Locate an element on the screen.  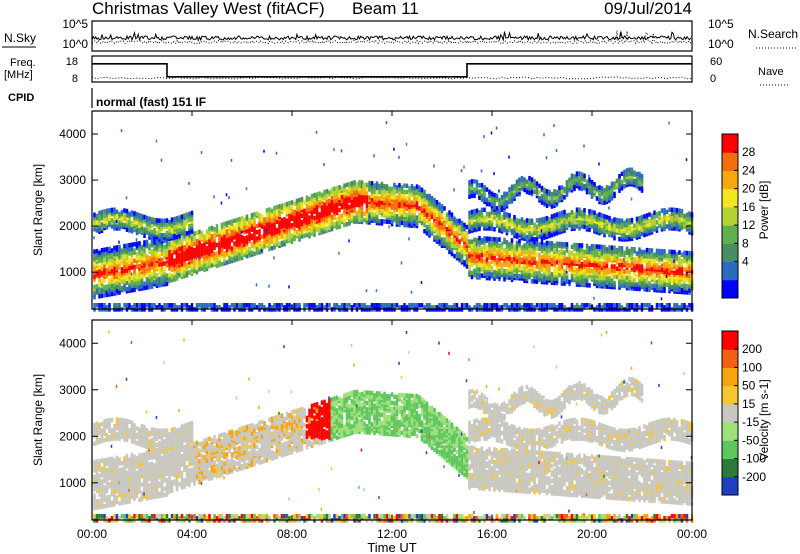
beam-label: Beam 11 is located at coordinates (385, 9).